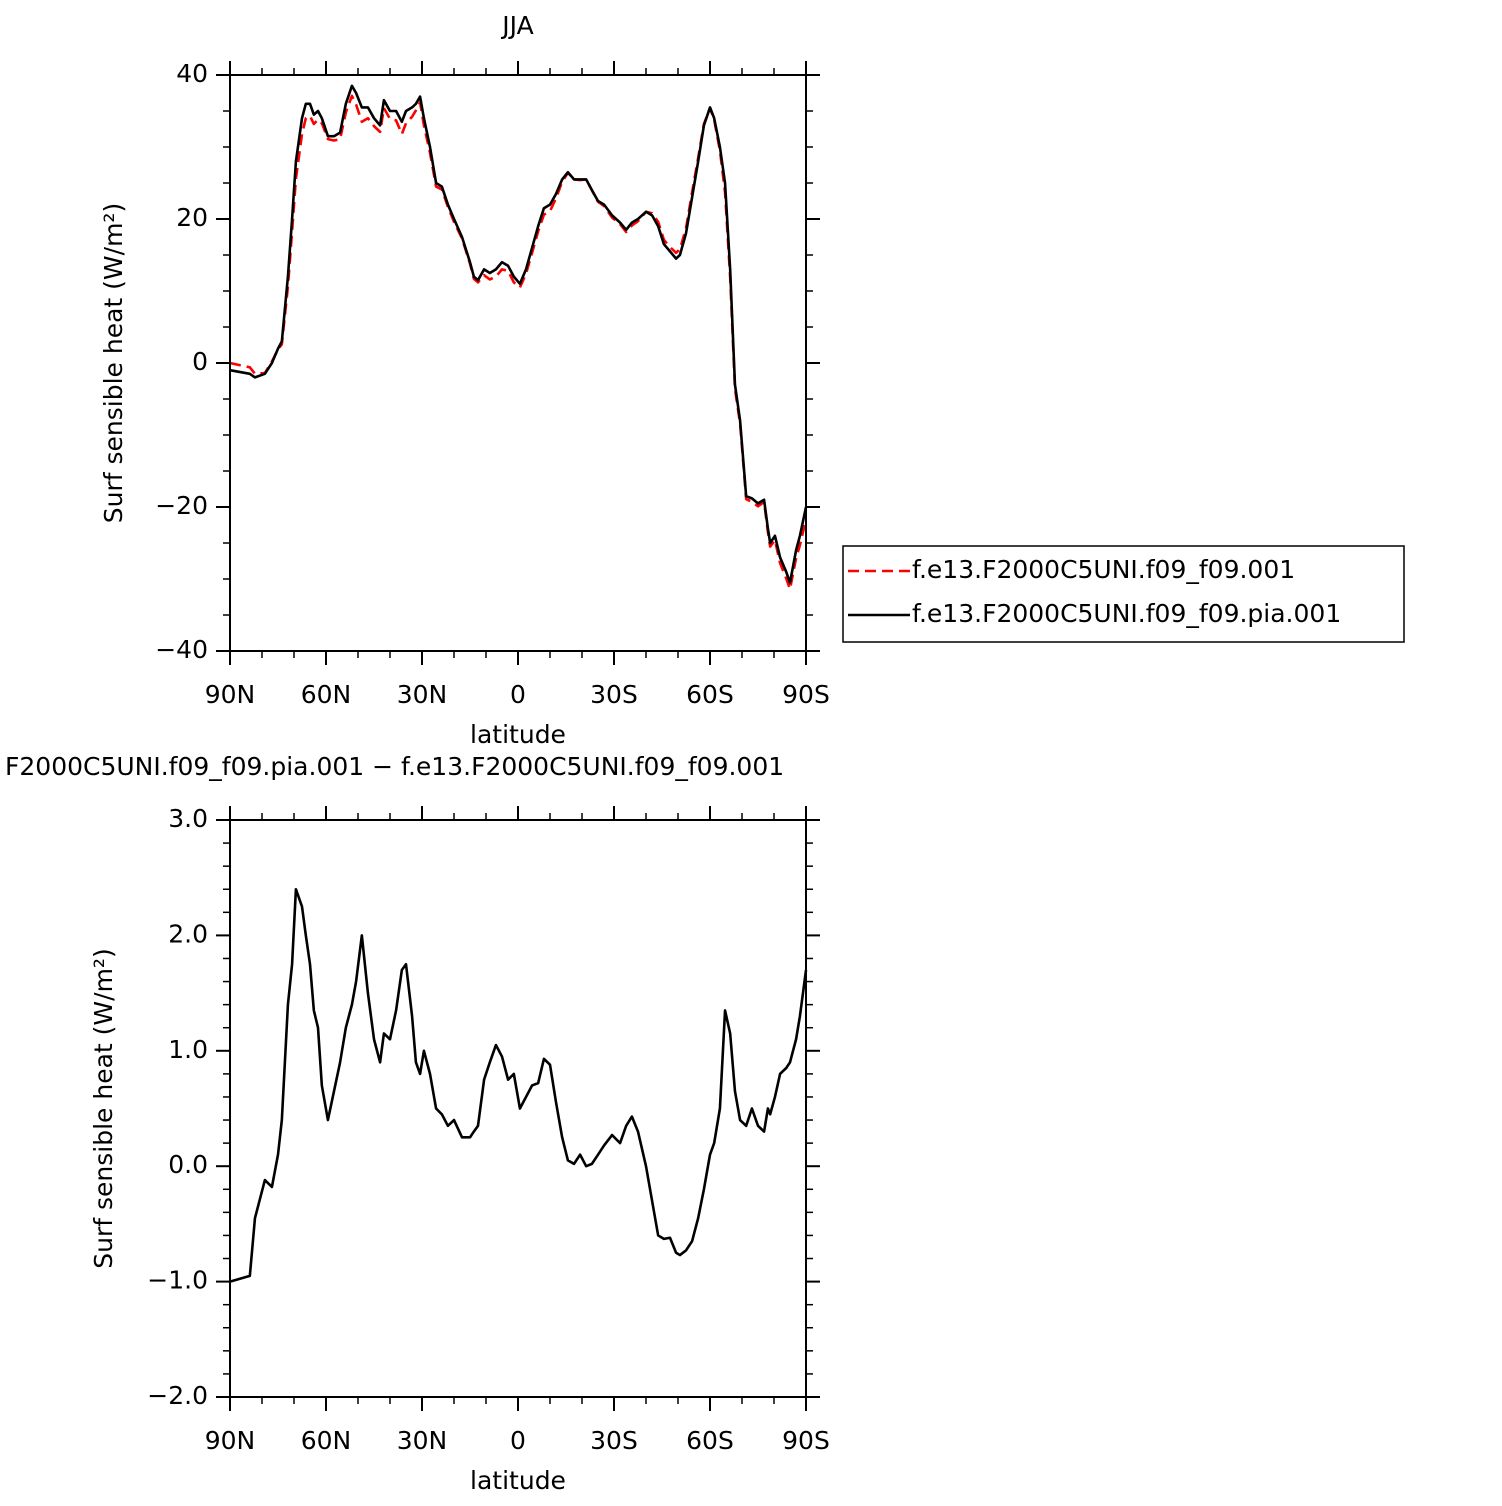 The image size is (1502, 1506). What do you see at coordinates (192, 73) in the screenshot?
I see `y-tick-label: 40` at bounding box center [192, 73].